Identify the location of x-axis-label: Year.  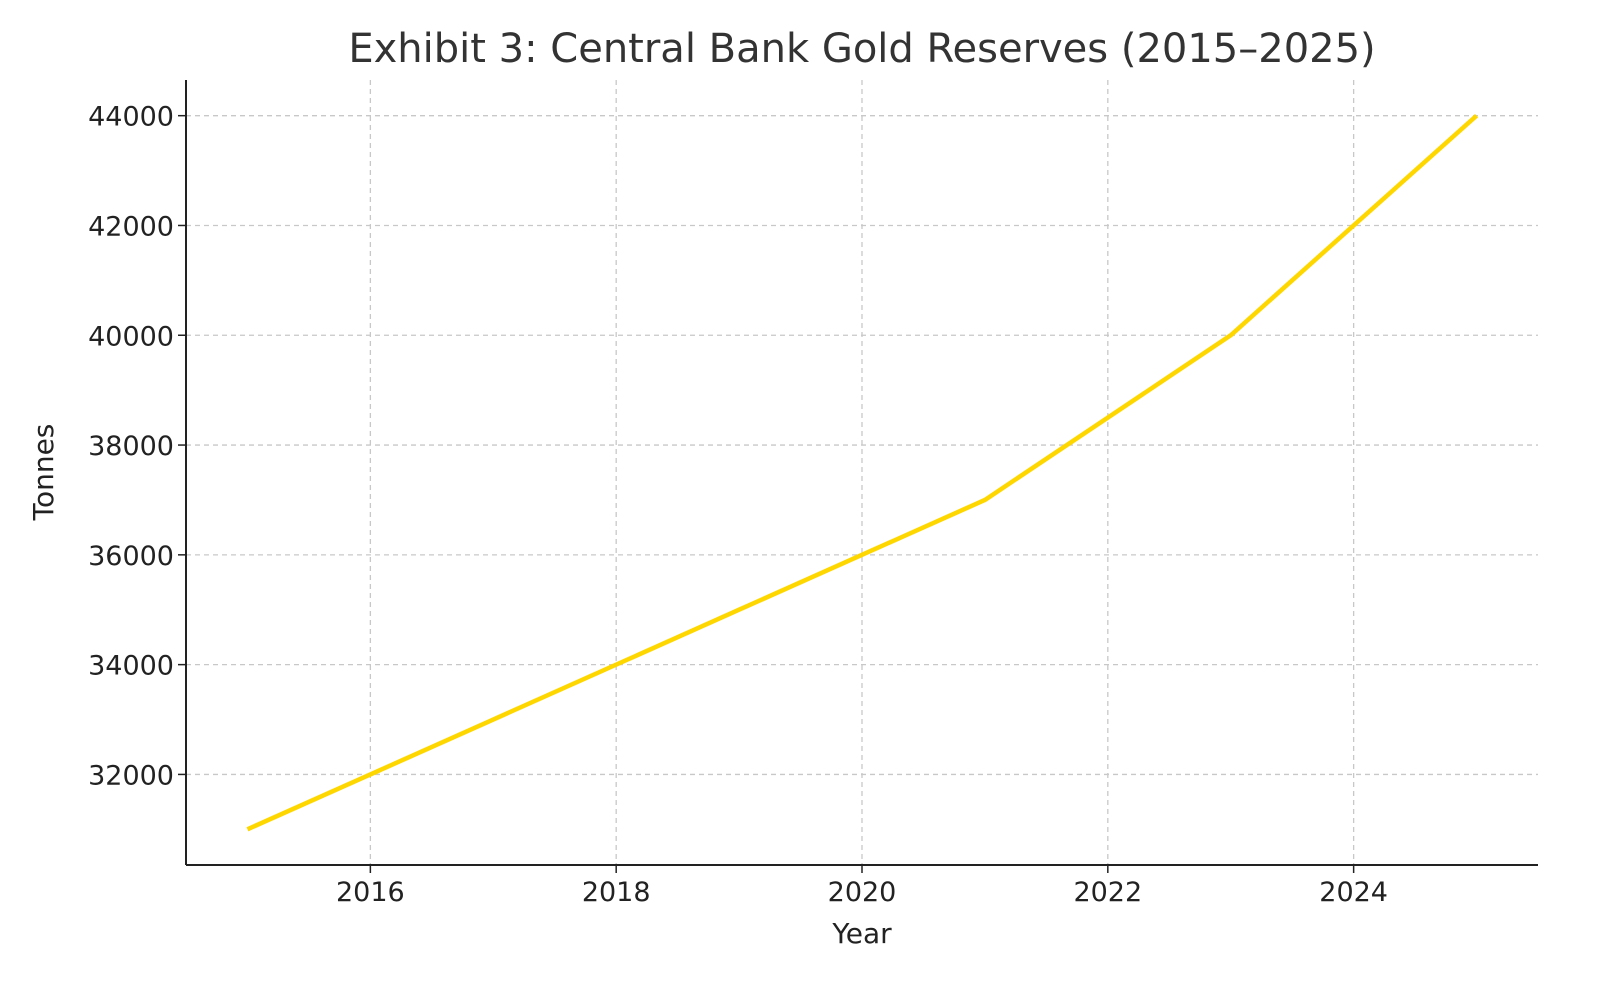
(861, 933).